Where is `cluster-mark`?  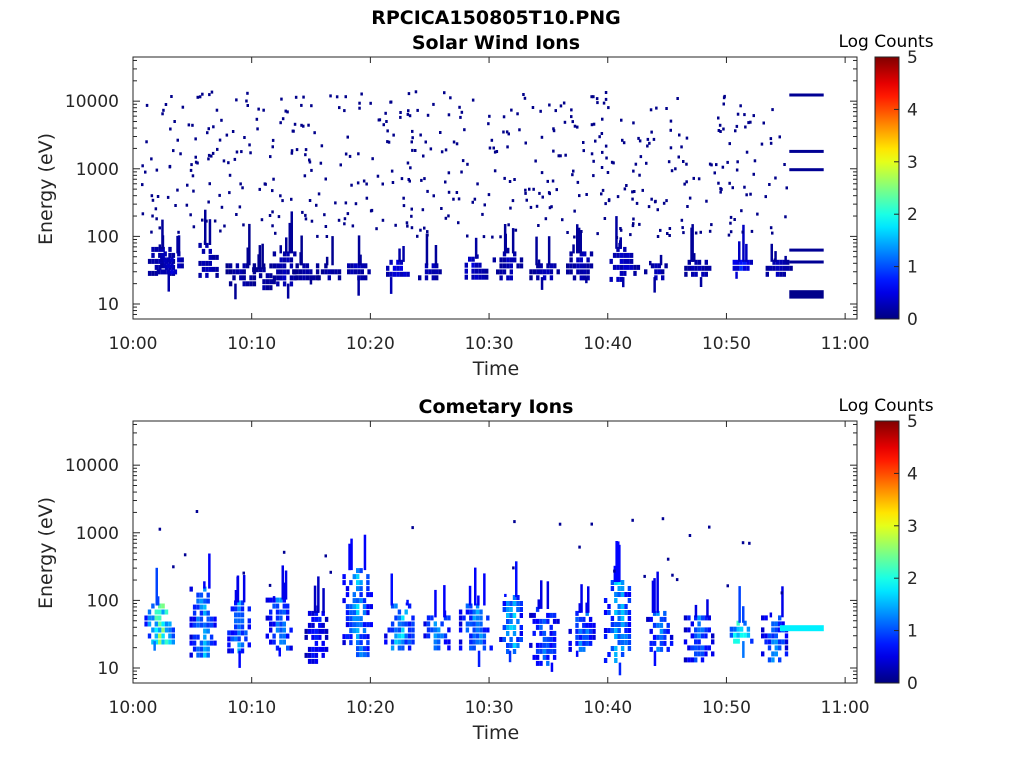
cluster-mark is located at coordinates (283, 255).